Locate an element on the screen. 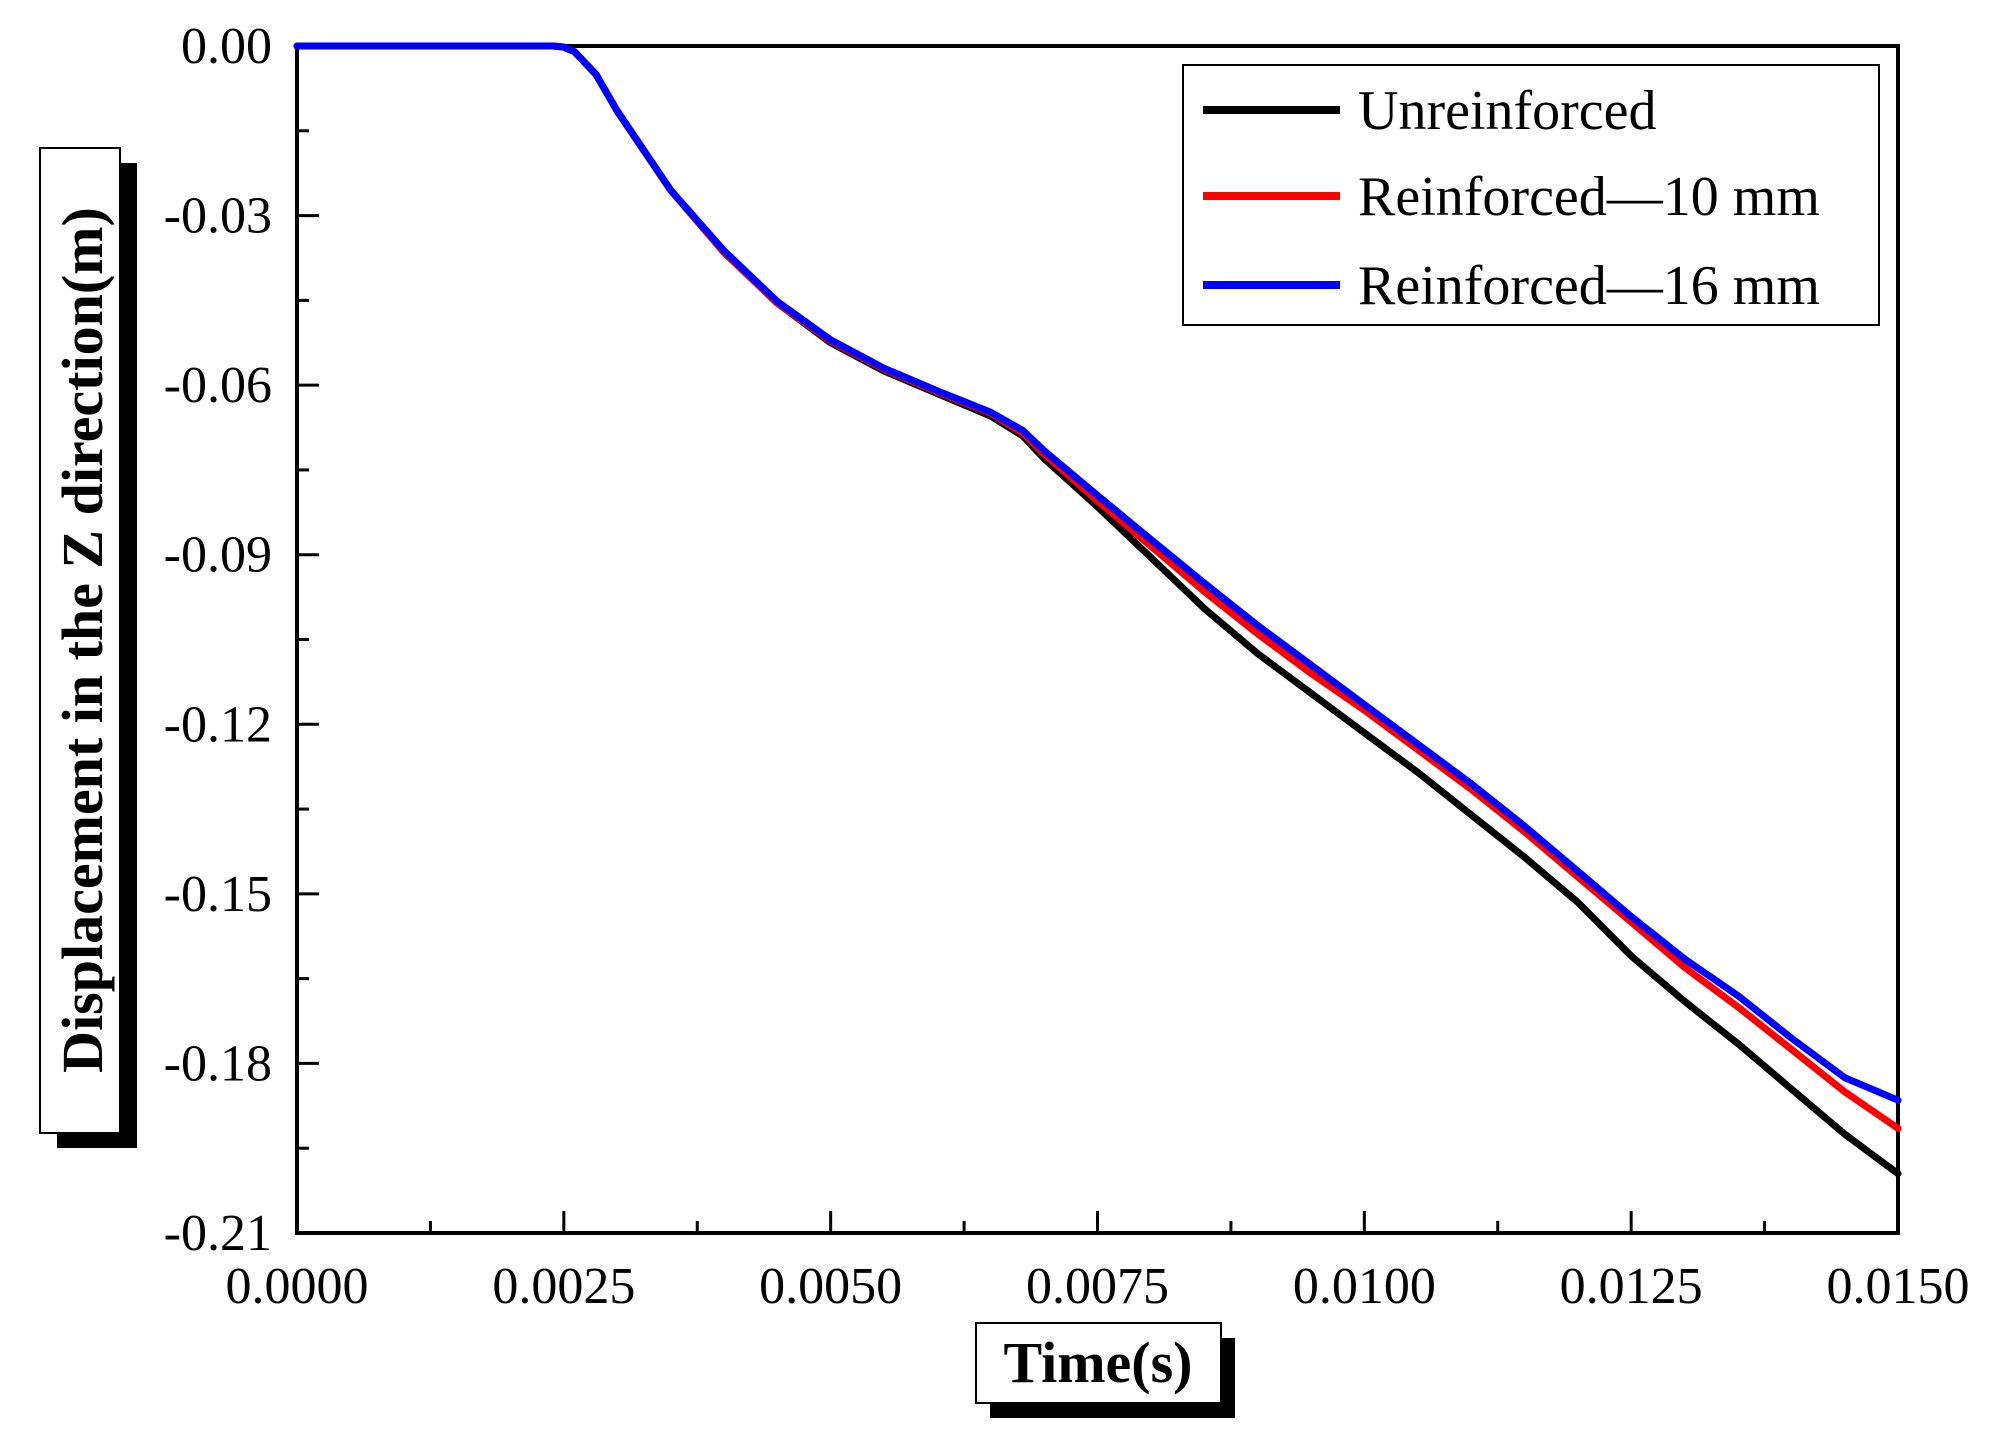  legend-label-reinforced-16mm: Reinforced—16 mm is located at coordinates (1589, 286).